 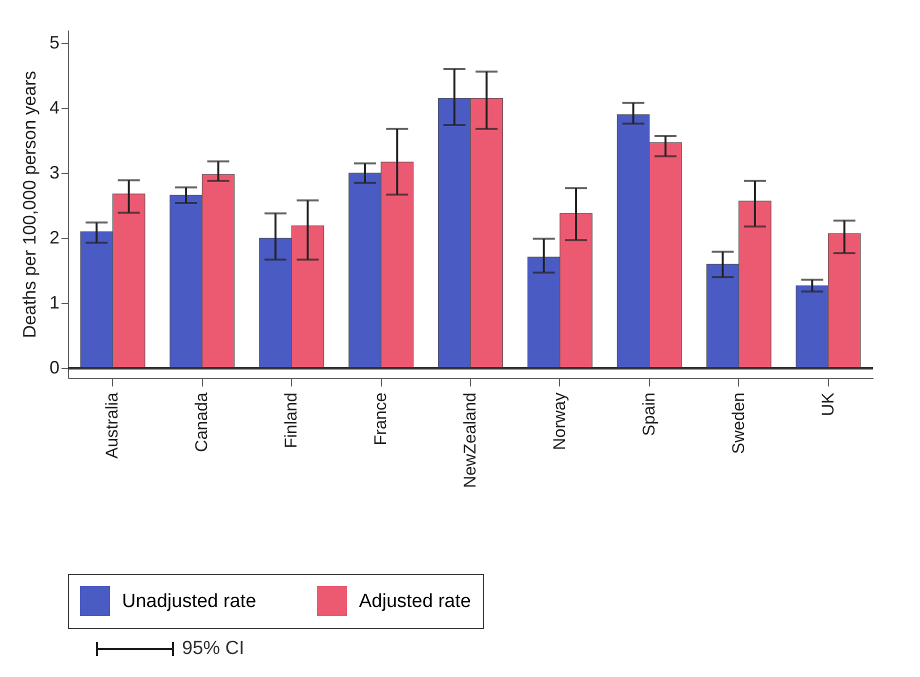 I want to click on legend-label: Adjusted rate, so click(x=415, y=601).